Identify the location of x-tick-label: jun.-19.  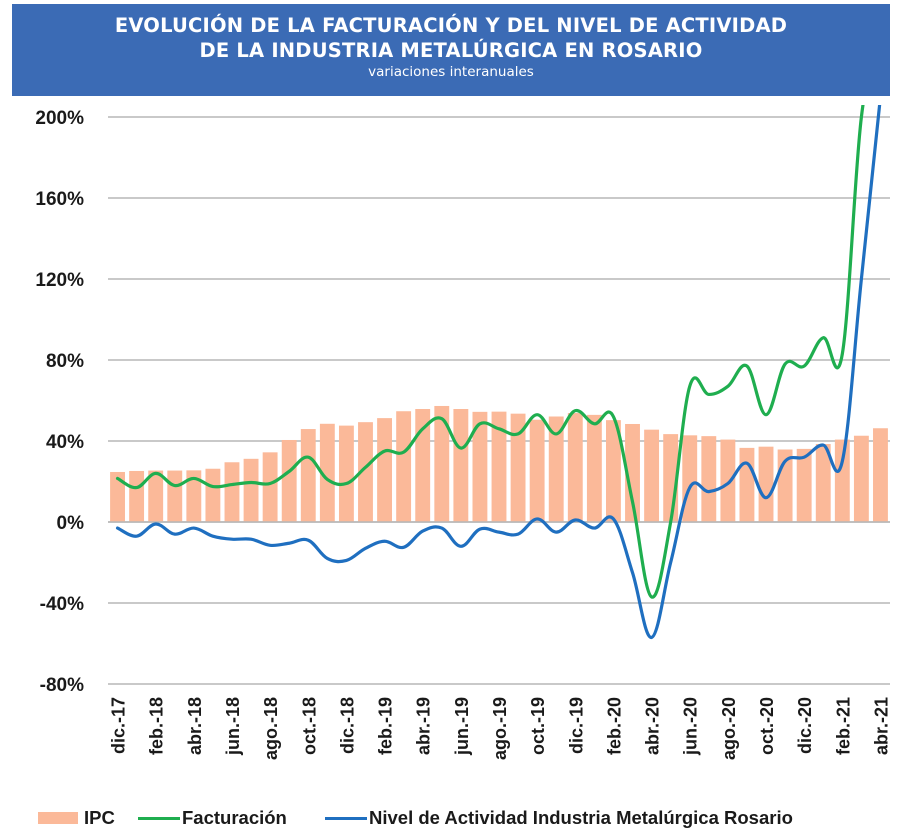
(462, 726).